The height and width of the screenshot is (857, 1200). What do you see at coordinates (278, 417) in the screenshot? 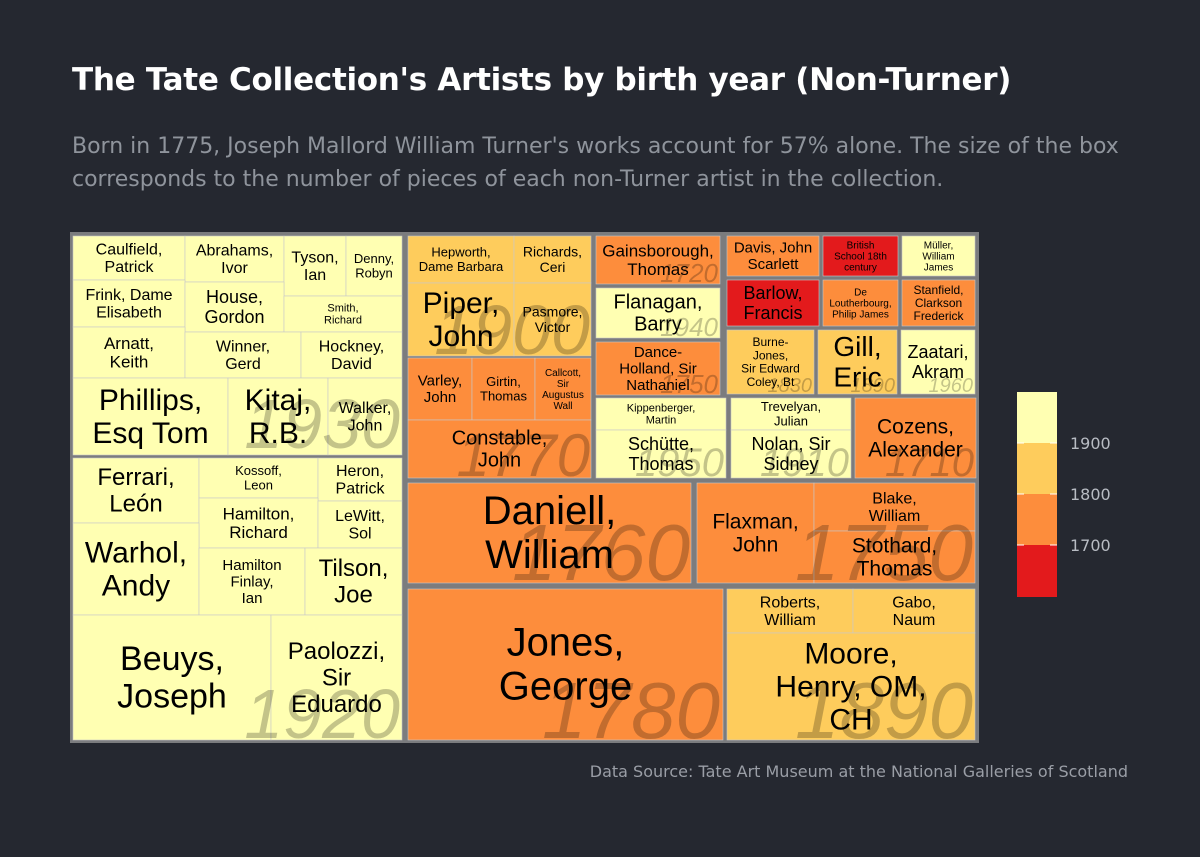
I see `artist-label: Kitaj, R.B.` at bounding box center [278, 417].